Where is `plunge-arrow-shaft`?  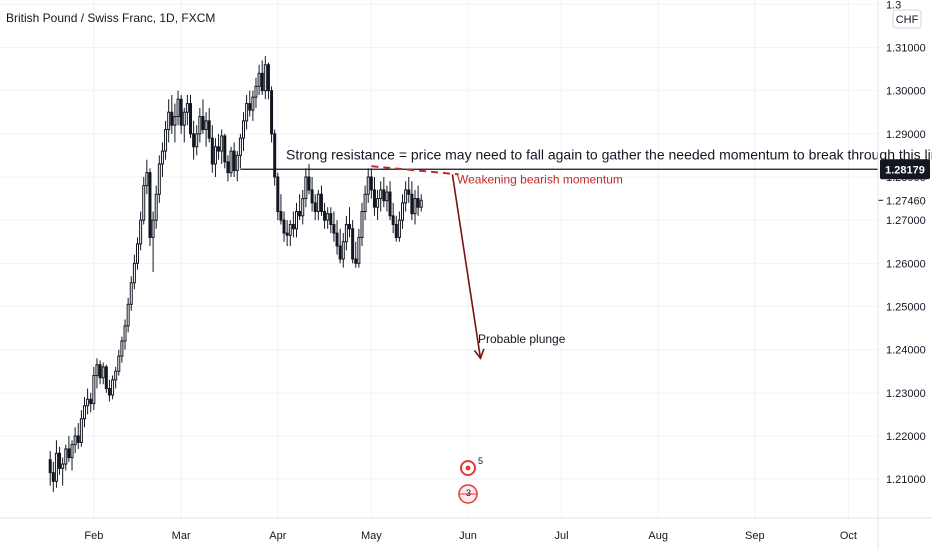 plunge-arrow-shaft is located at coordinates (466, 266).